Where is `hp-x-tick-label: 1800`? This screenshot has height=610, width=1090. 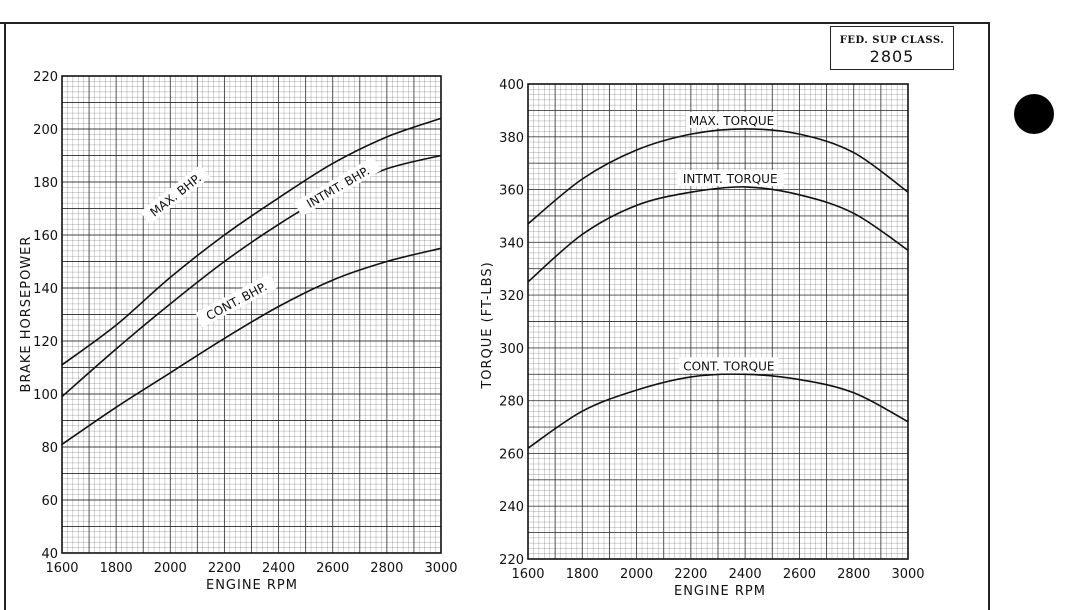 hp-x-tick-label: 1800 is located at coordinates (116, 568).